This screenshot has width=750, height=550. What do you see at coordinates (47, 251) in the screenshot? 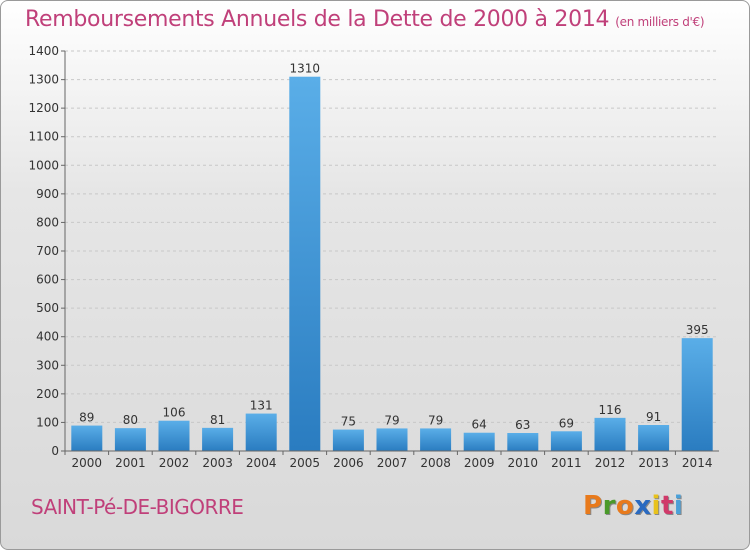
I see `y-tick-label: 700` at bounding box center [47, 251].